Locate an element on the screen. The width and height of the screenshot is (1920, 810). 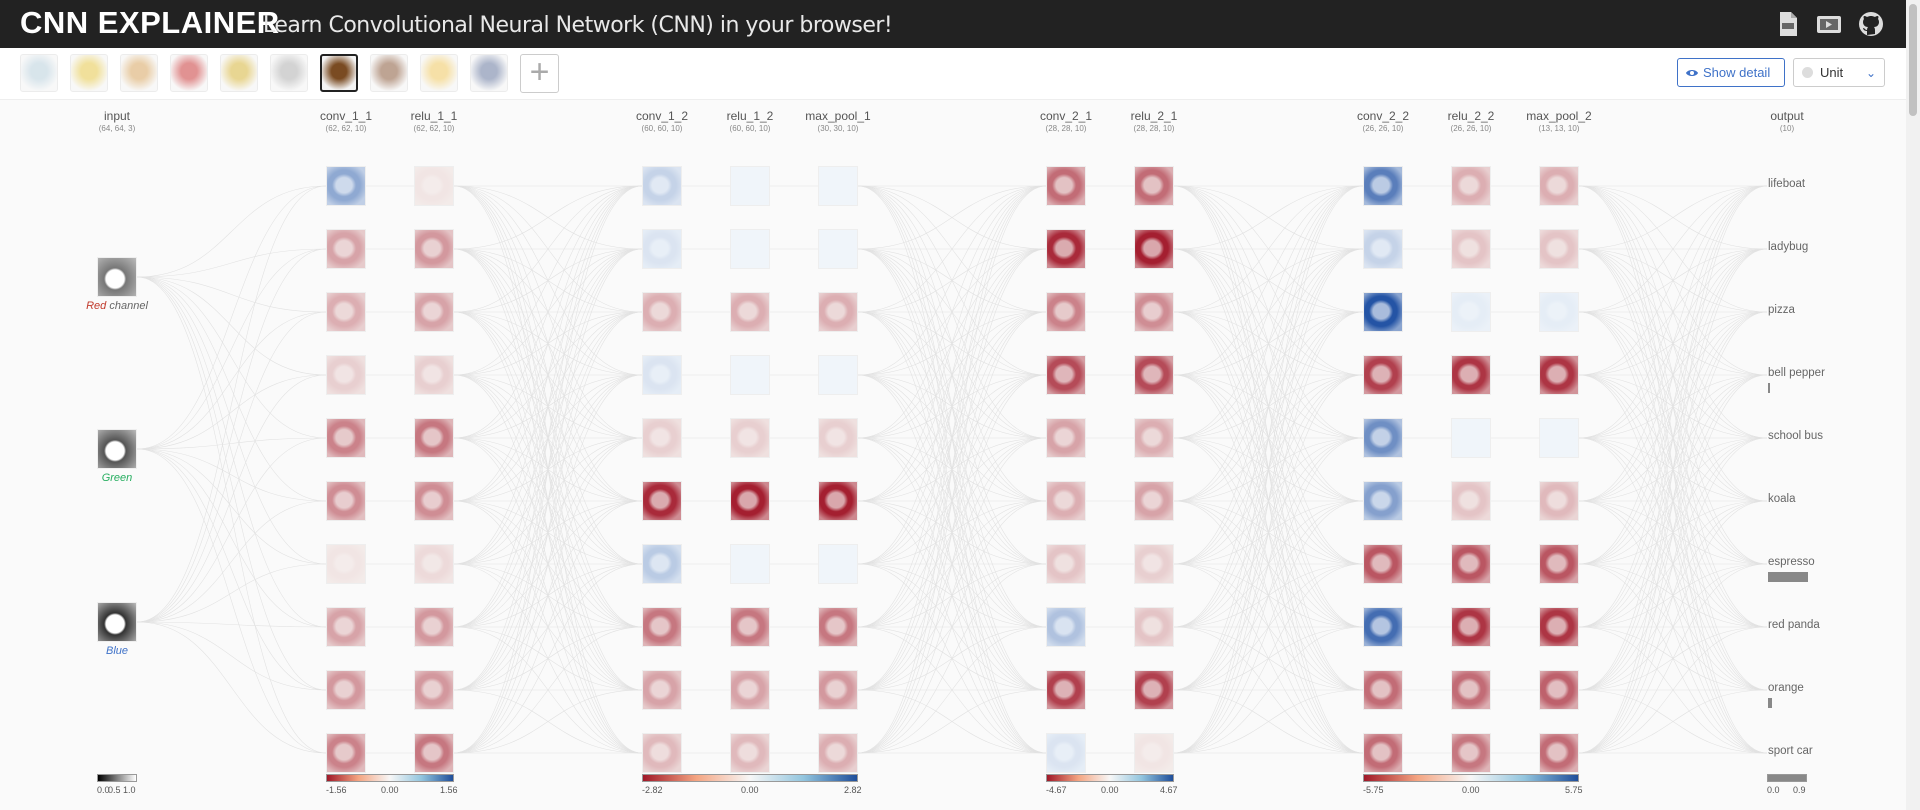
output-class-label: espresso is located at coordinates (1791, 562).